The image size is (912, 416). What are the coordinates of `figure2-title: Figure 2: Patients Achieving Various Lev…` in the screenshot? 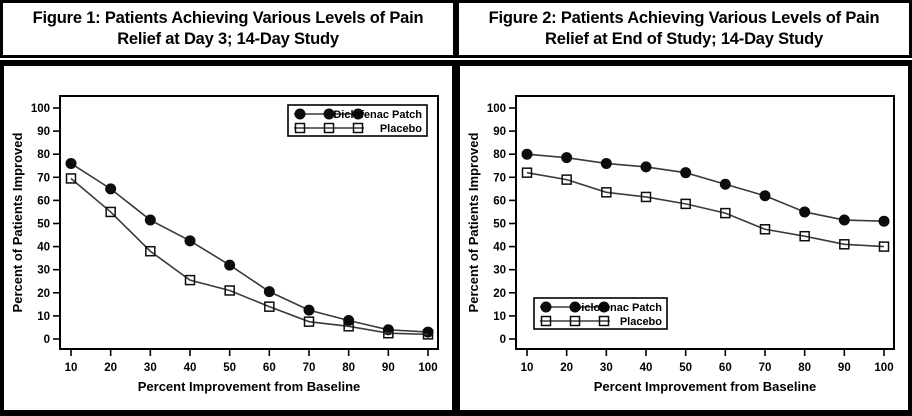 It's located at (684, 28).